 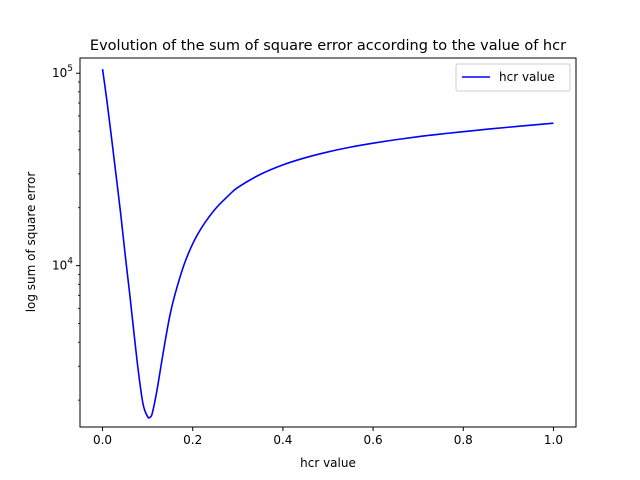 I want to click on y-axis: 10⁴ 10⁵, so click(x=66, y=232).